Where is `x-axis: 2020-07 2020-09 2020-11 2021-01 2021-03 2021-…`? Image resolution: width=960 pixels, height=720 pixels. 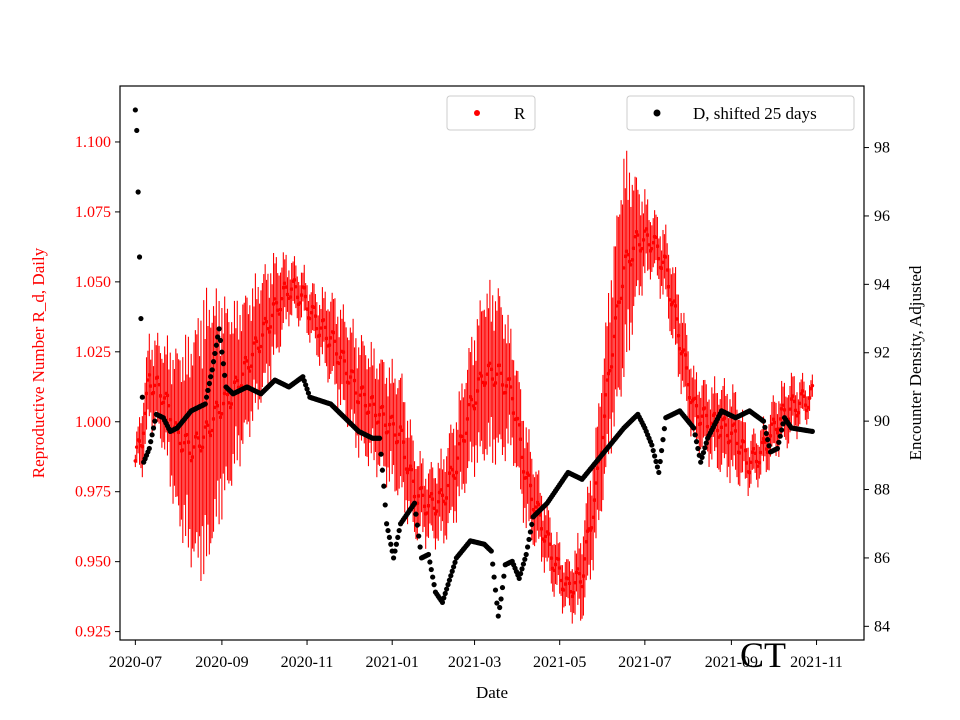 x-axis: 2020-07 2020-09 2020-11 2021-01 2021-03 2021-… is located at coordinates (476, 655).